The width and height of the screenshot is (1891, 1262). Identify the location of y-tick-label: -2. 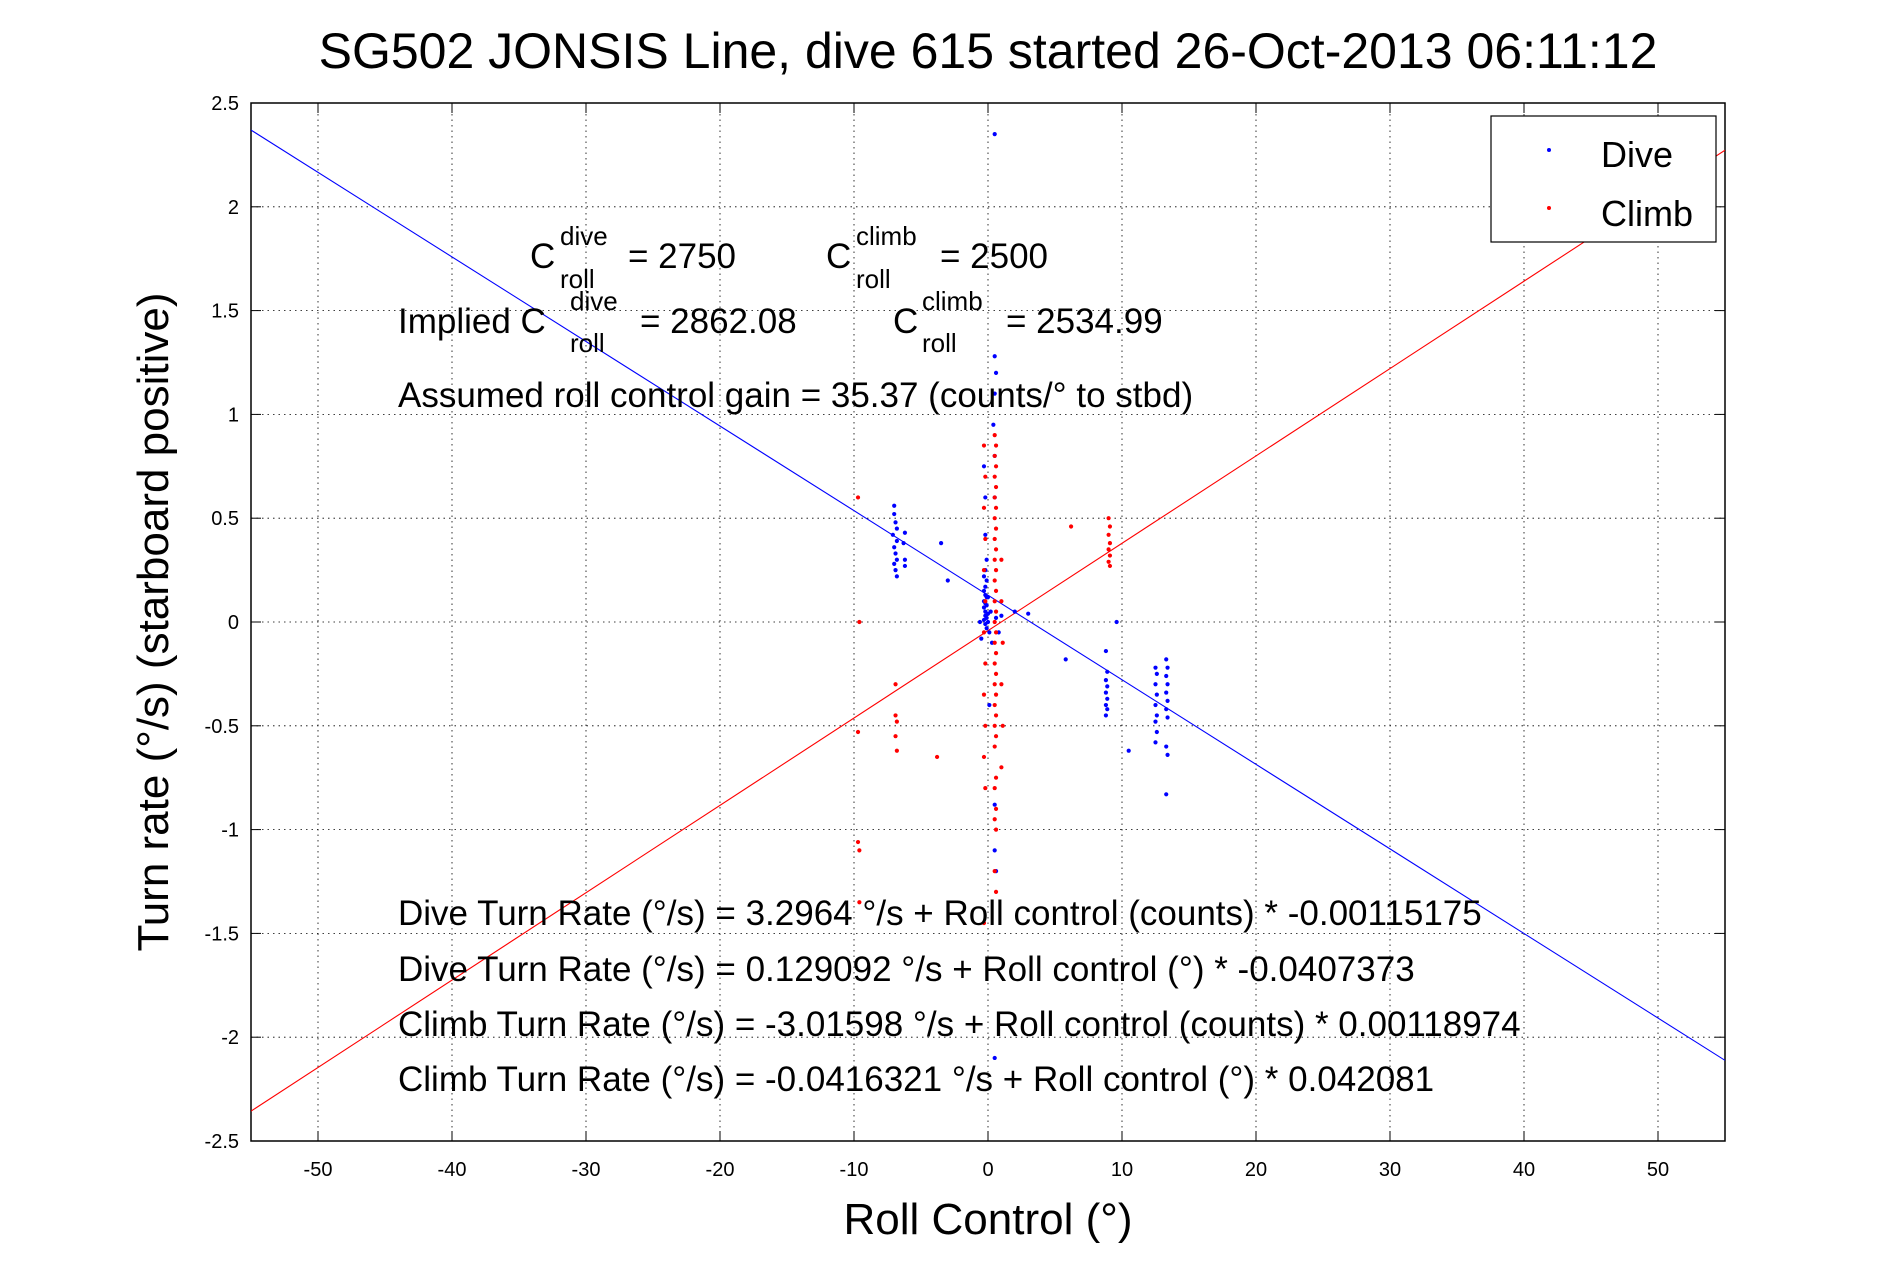
(230, 1038).